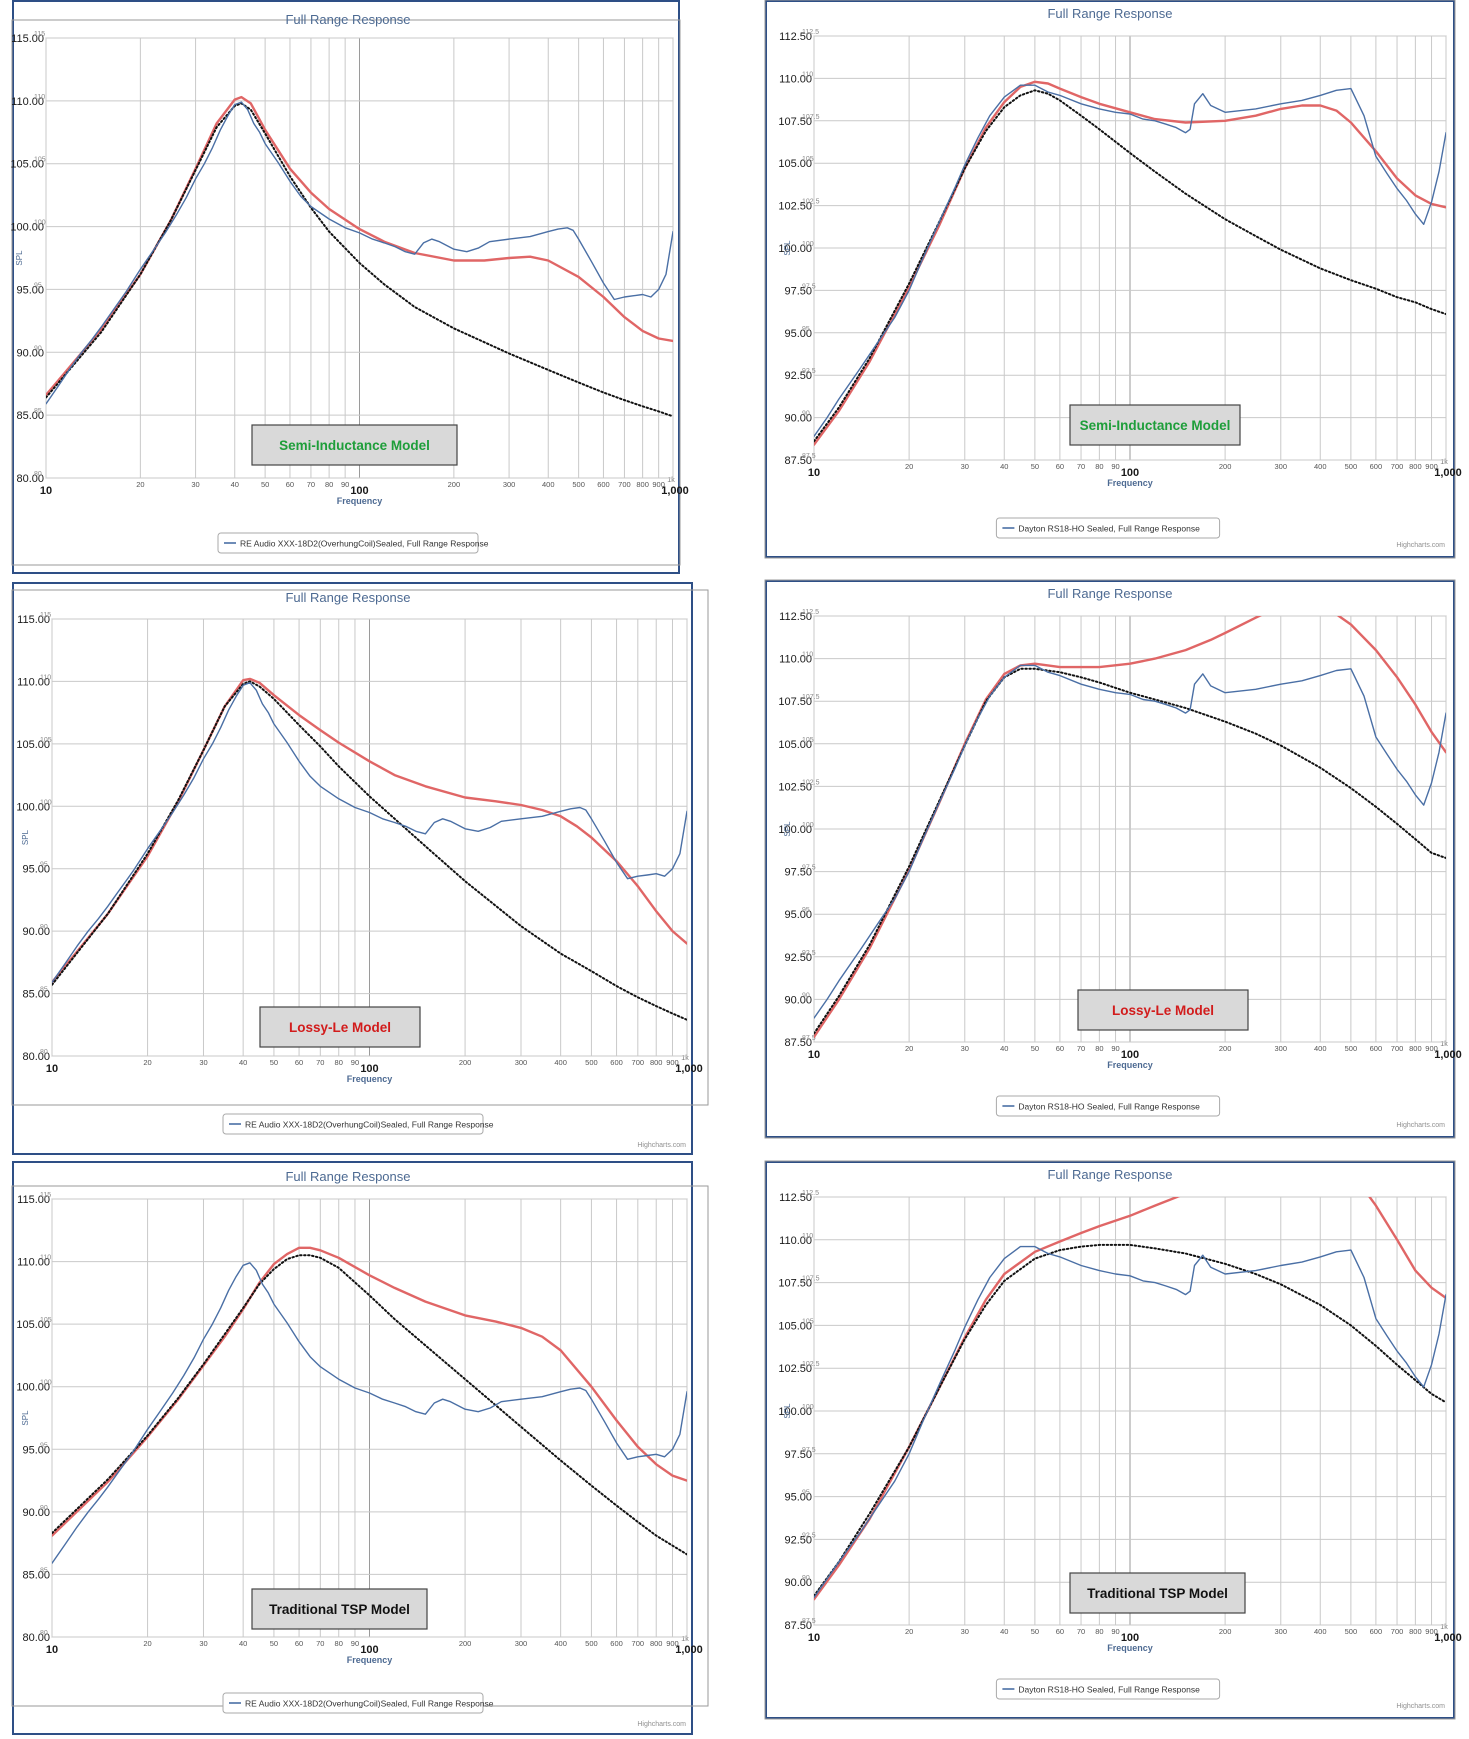 The width and height of the screenshot is (1469, 1739). Describe the element at coordinates (1130, 473) in the screenshot. I see `x-tick-label: 100` at that location.